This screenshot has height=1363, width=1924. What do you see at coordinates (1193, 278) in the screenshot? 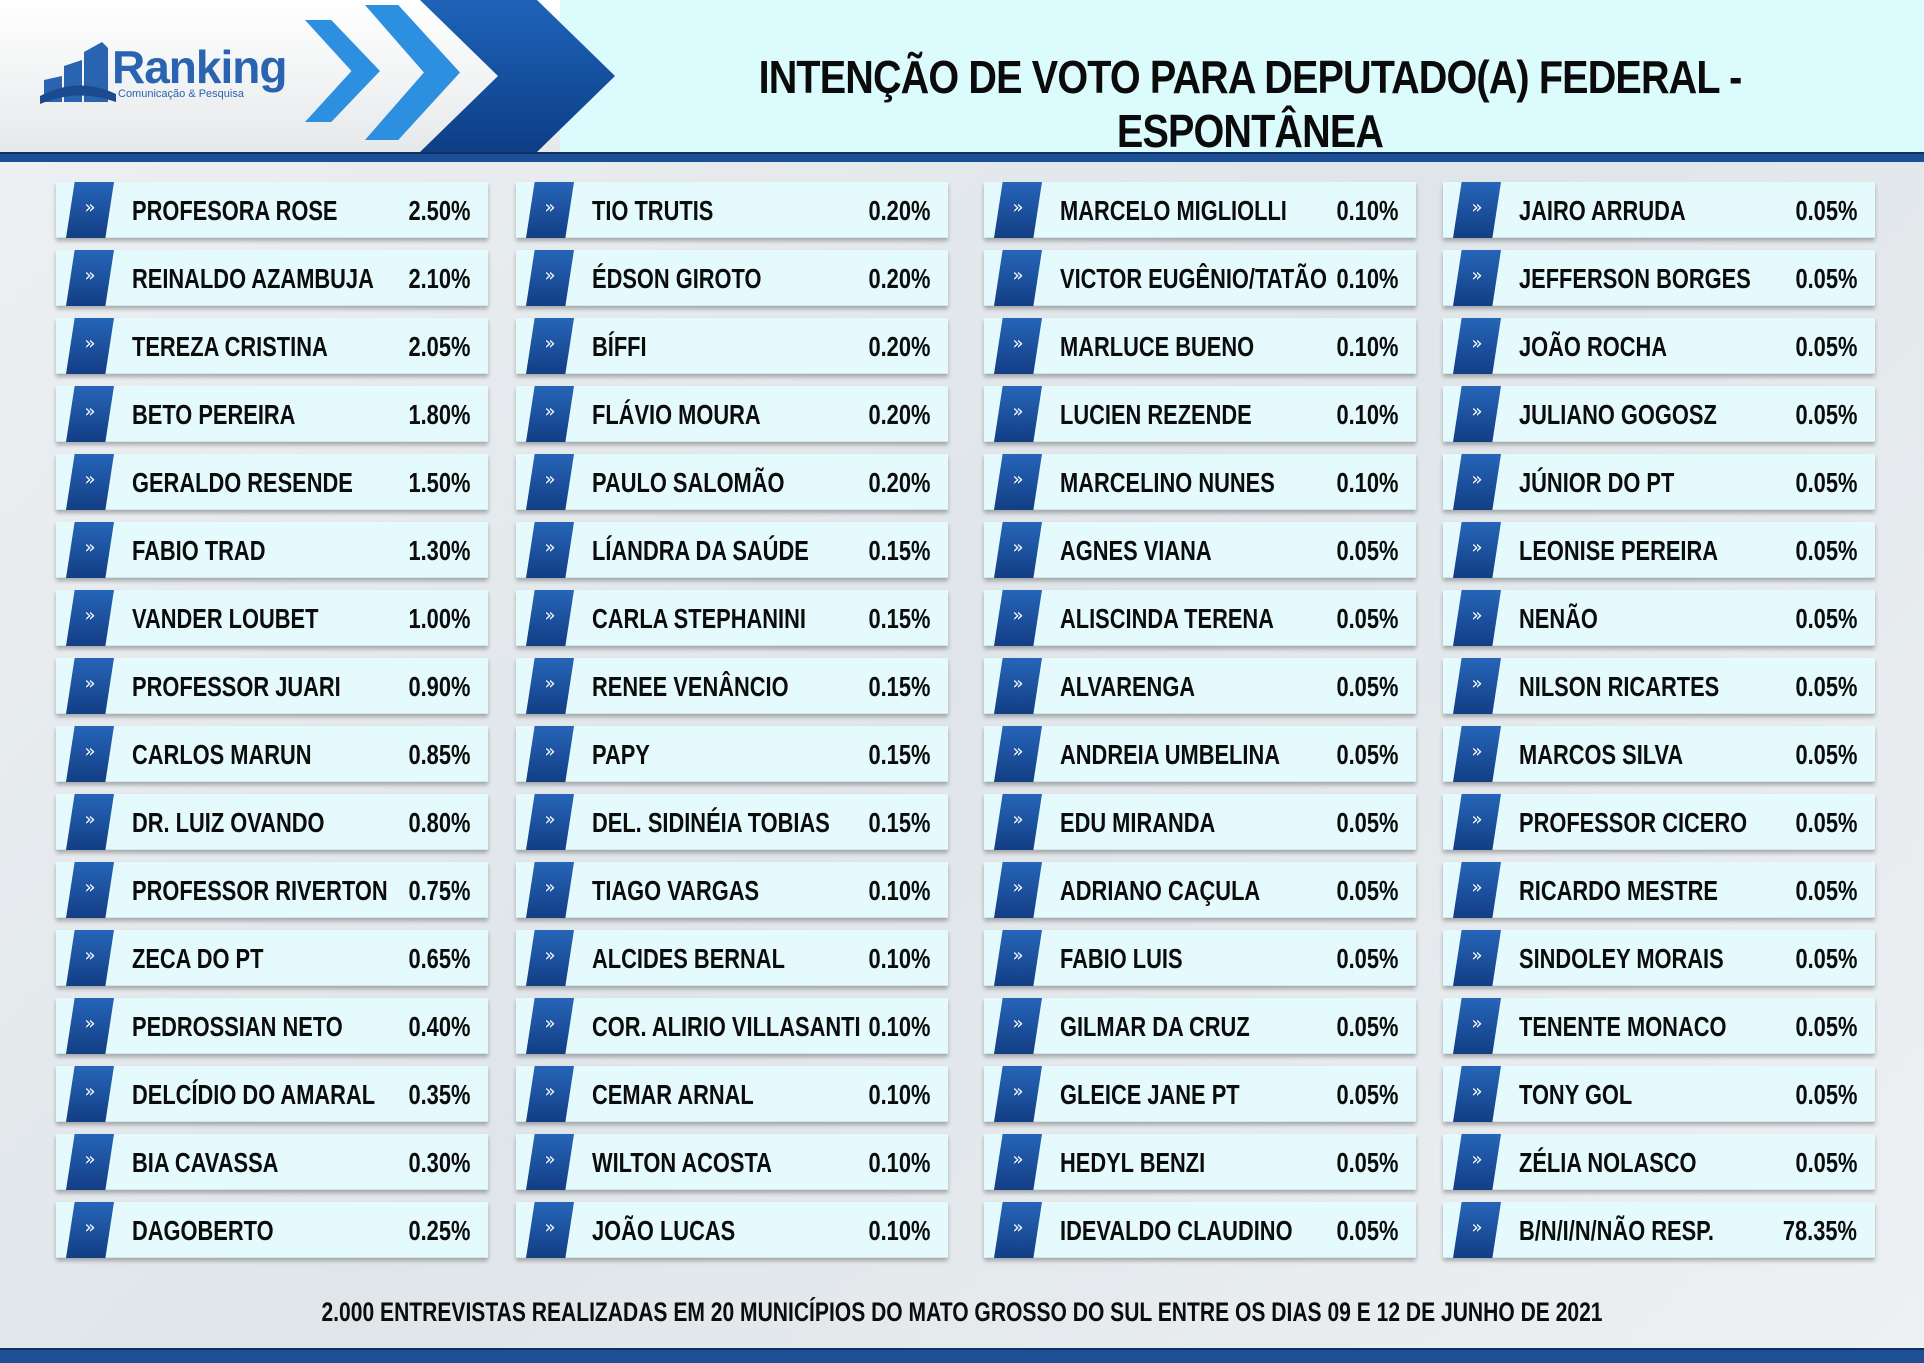
I see `candidate-name: VICTOR EUGÊNIO/TATÃO` at bounding box center [1193, 278].